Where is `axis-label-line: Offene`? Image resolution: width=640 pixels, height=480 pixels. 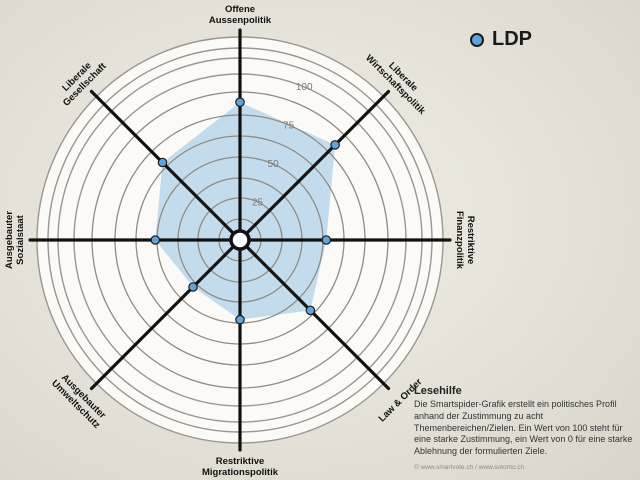 axis-label-line: Offene is located at coordinates (240, 9).